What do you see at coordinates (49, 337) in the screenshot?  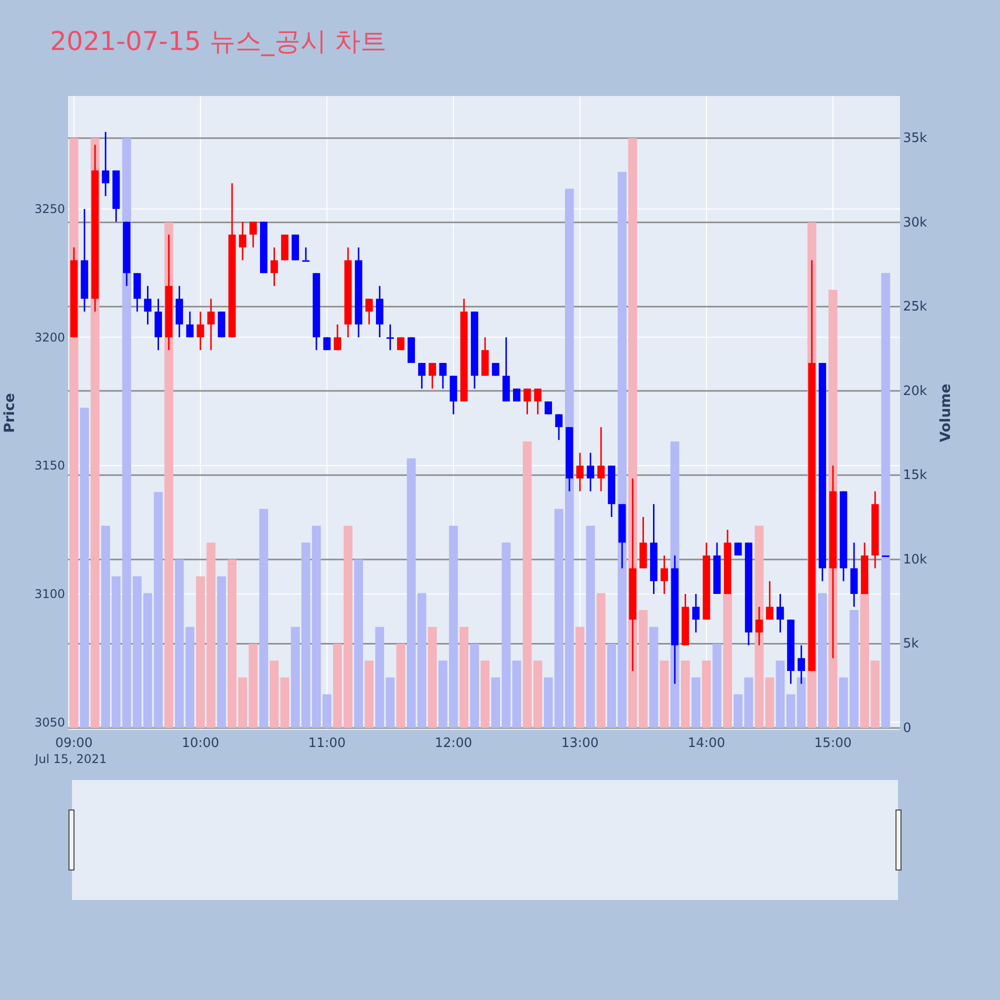 I see `y-tick-label: 3200` at bounding box center [49, 337].